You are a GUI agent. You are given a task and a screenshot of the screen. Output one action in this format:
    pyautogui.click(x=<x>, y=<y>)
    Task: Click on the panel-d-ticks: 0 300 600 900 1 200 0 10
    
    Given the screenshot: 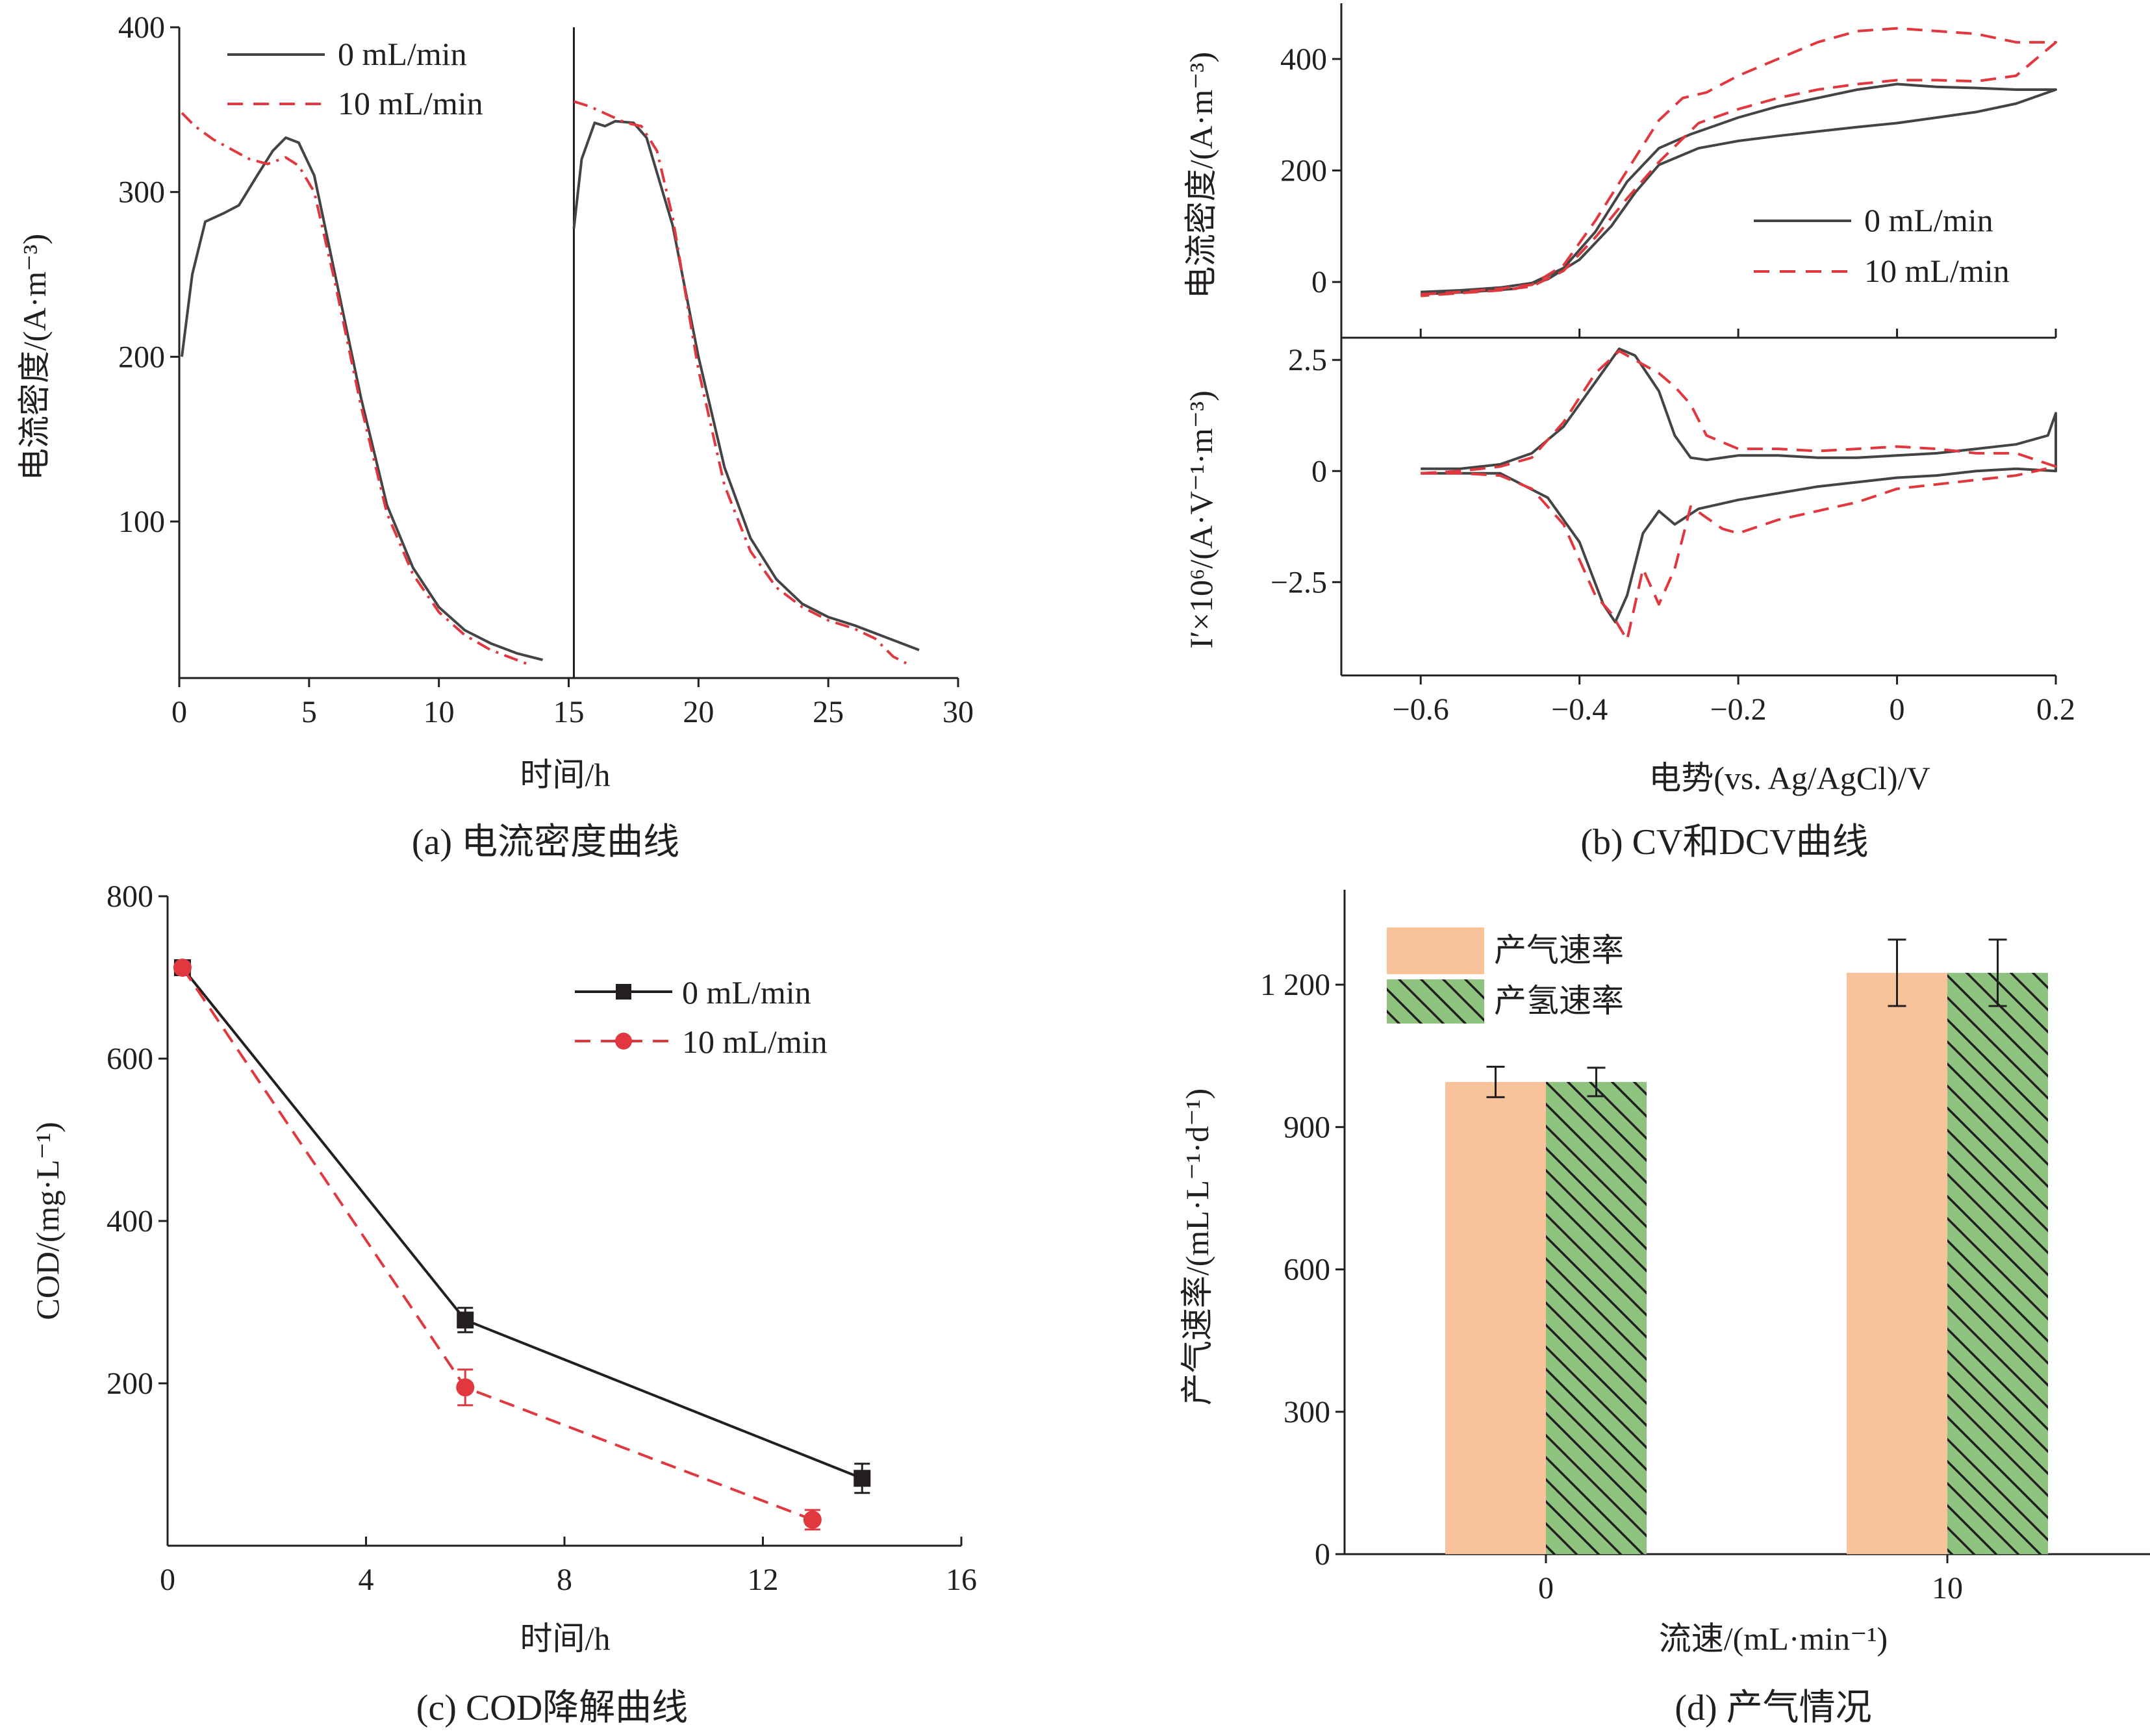 What is the action you would take?
    pyautogui.click(x=1611, y=1286)
    